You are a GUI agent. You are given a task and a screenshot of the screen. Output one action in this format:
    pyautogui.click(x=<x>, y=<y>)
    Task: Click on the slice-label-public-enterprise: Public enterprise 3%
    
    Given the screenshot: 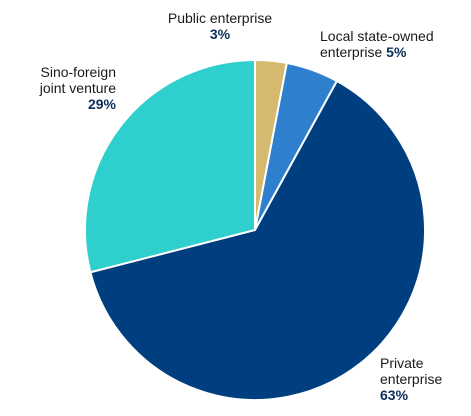 What is the action you would take?
    pyautogui.click(x=220, y=26)
    